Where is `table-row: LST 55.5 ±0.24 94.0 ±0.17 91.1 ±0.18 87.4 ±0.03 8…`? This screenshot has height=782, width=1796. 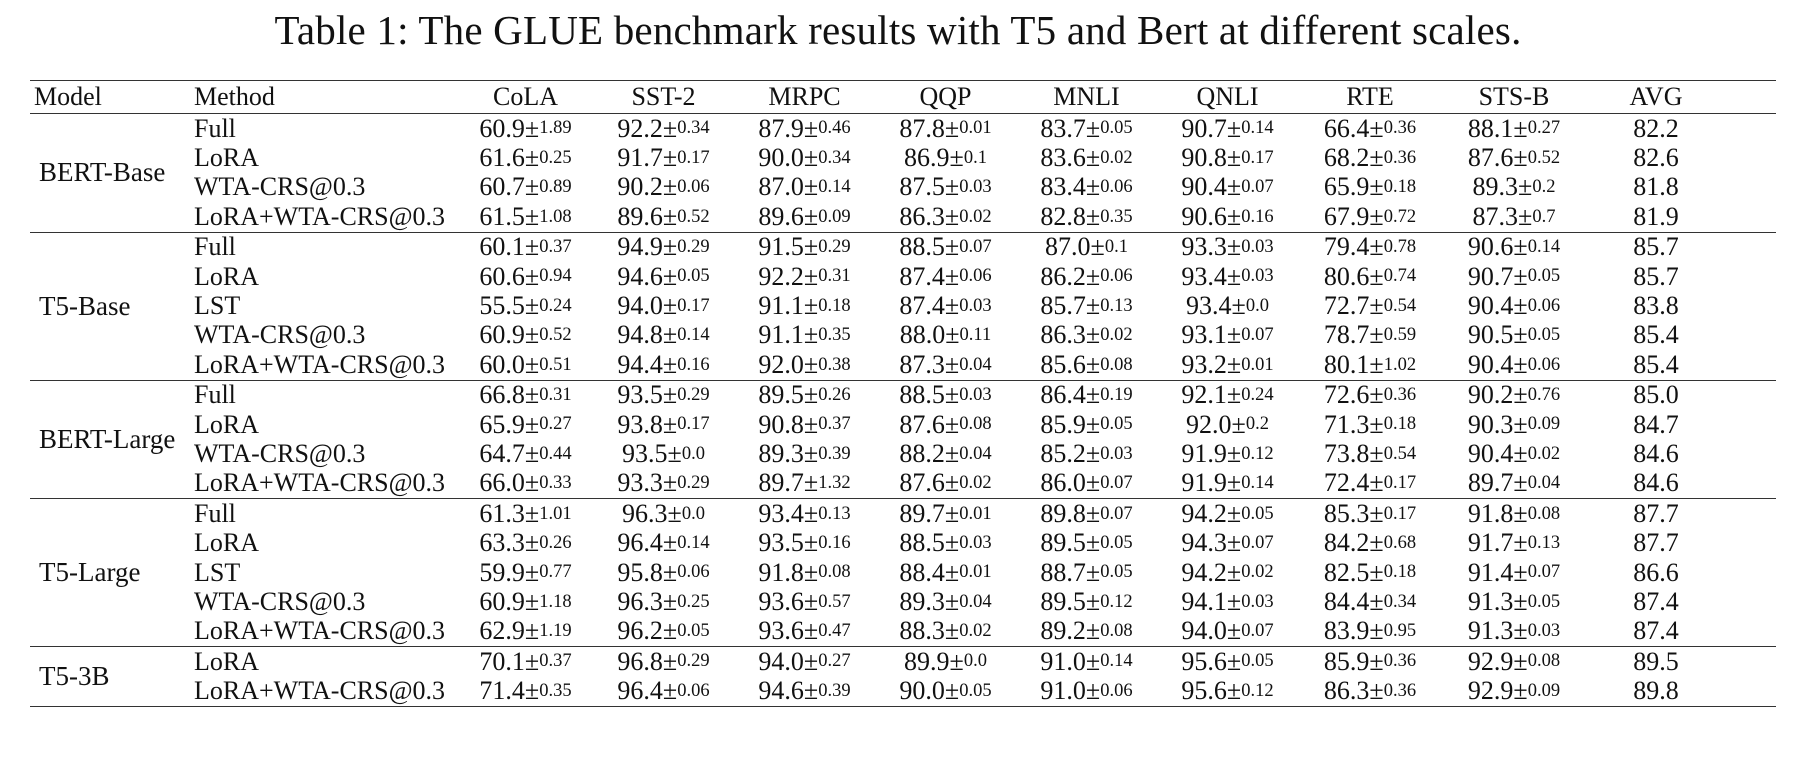 table-row: LST 55.5 ±0.24 94.0 ±0.17 91.1 ±0.18 87.4 ±0.03 8… is located at coordinates (903, 305).